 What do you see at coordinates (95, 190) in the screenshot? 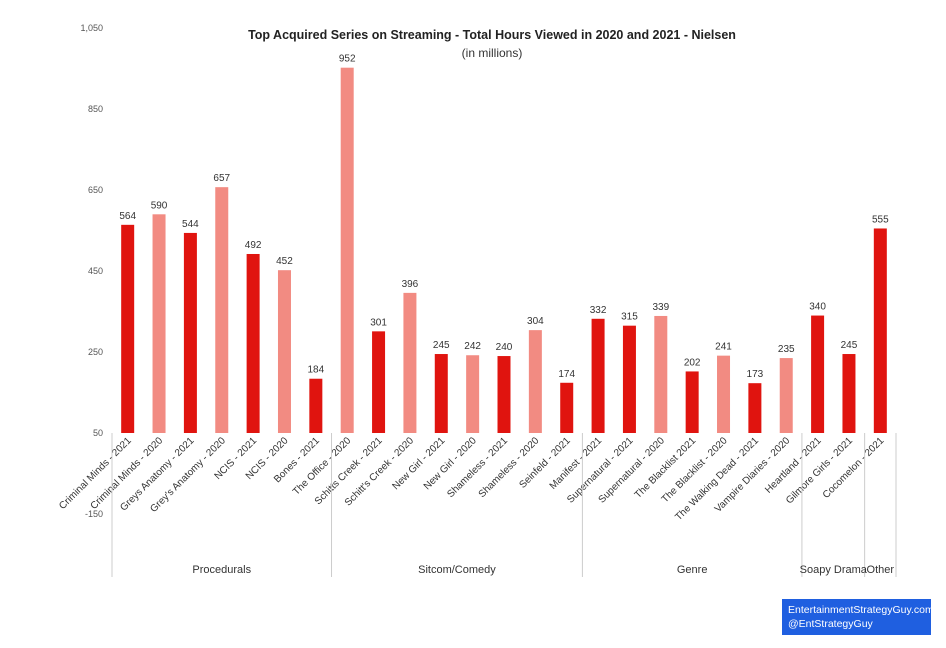
I see `y-tick-label: 650` at bounding box center [95, 190].